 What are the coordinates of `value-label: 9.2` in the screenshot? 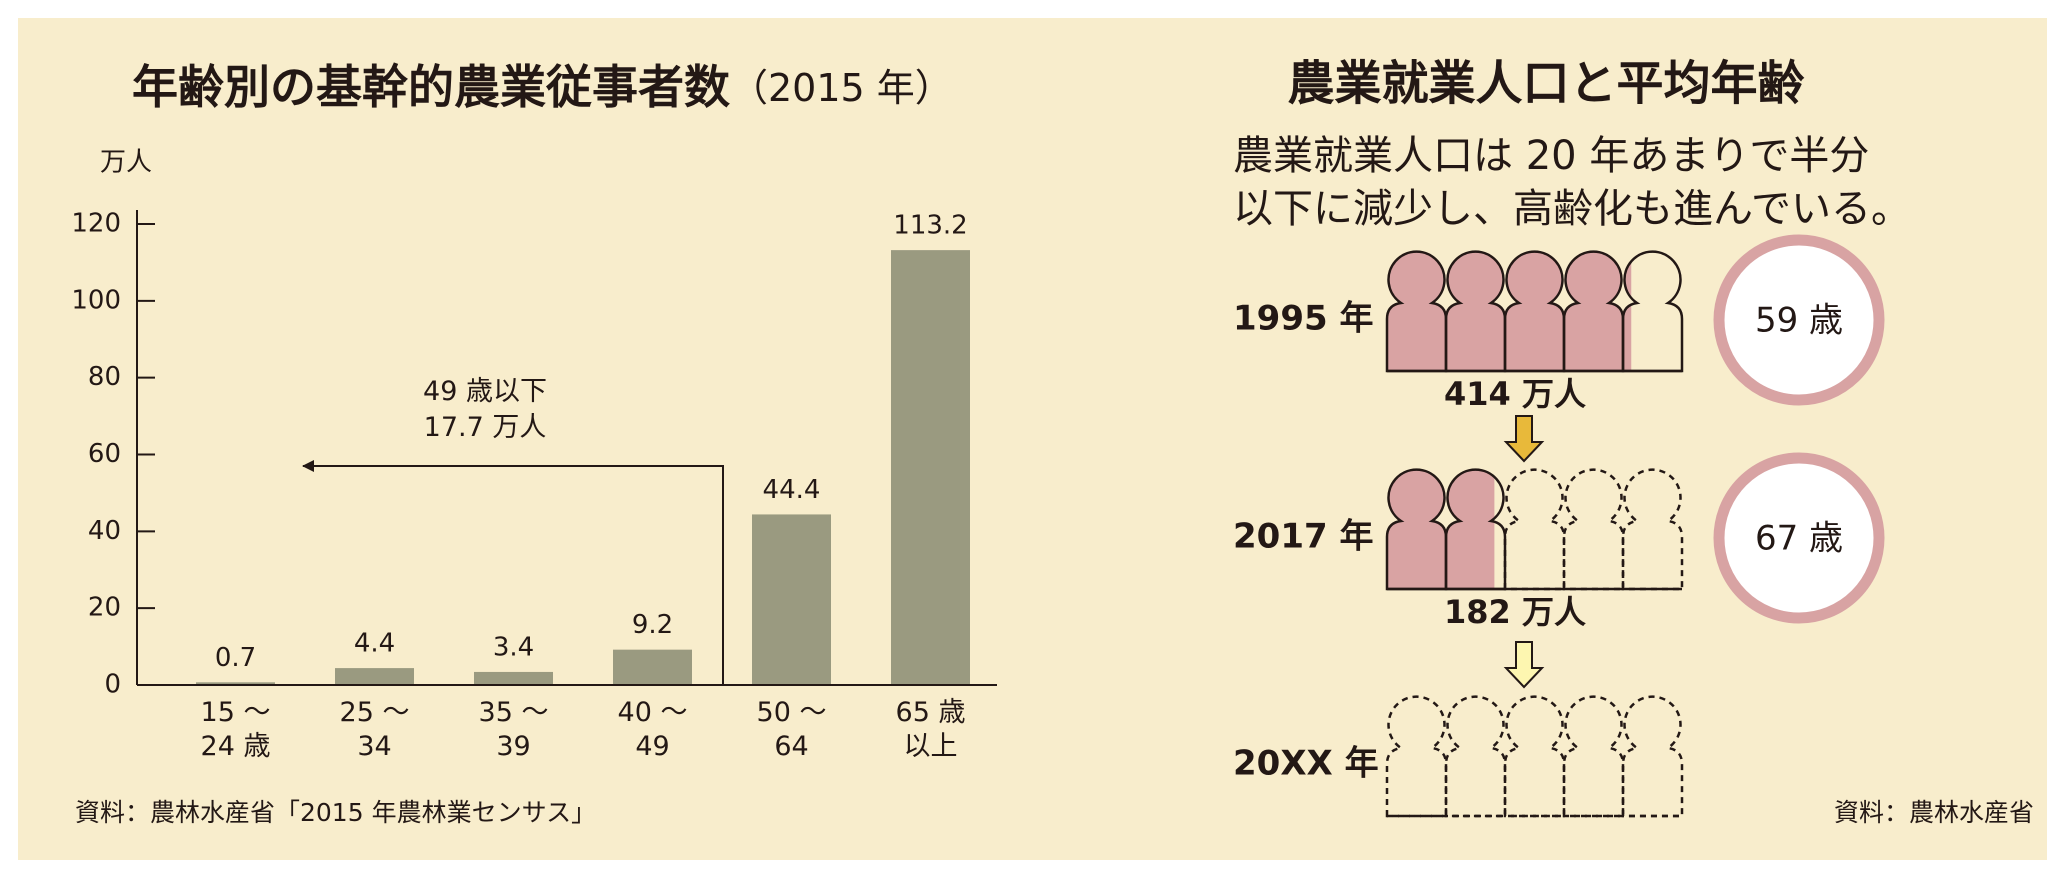 It's located at (652, 625).